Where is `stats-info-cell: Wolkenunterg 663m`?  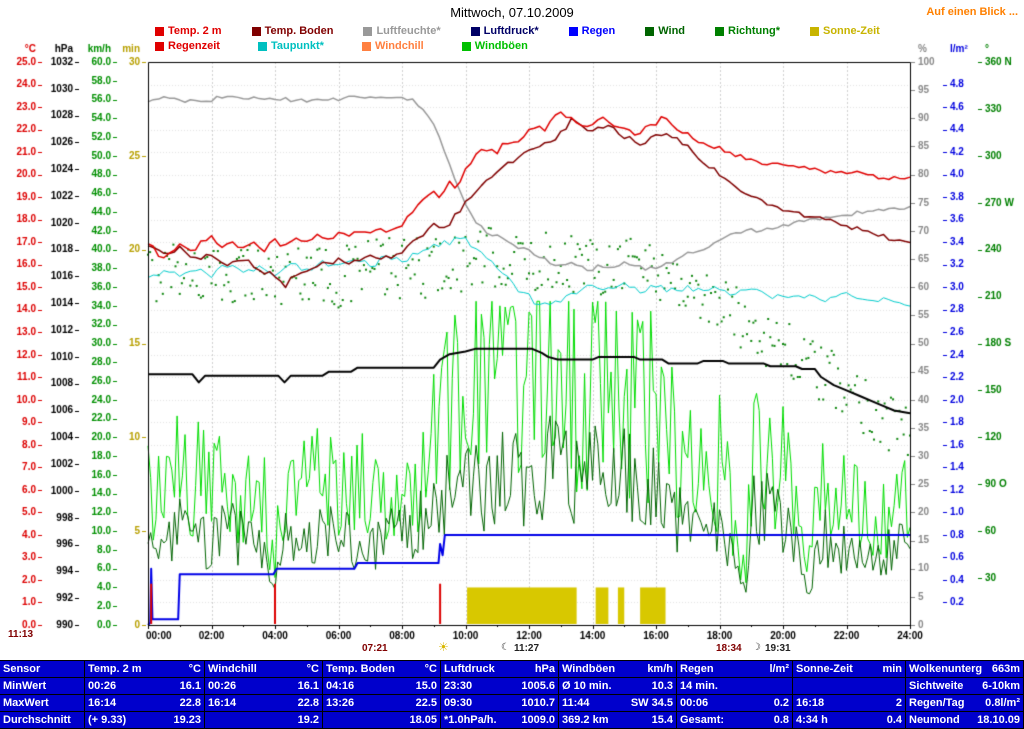
stats-info-cell: Wolkenunterg 663m is located at coordinates (965, 669).